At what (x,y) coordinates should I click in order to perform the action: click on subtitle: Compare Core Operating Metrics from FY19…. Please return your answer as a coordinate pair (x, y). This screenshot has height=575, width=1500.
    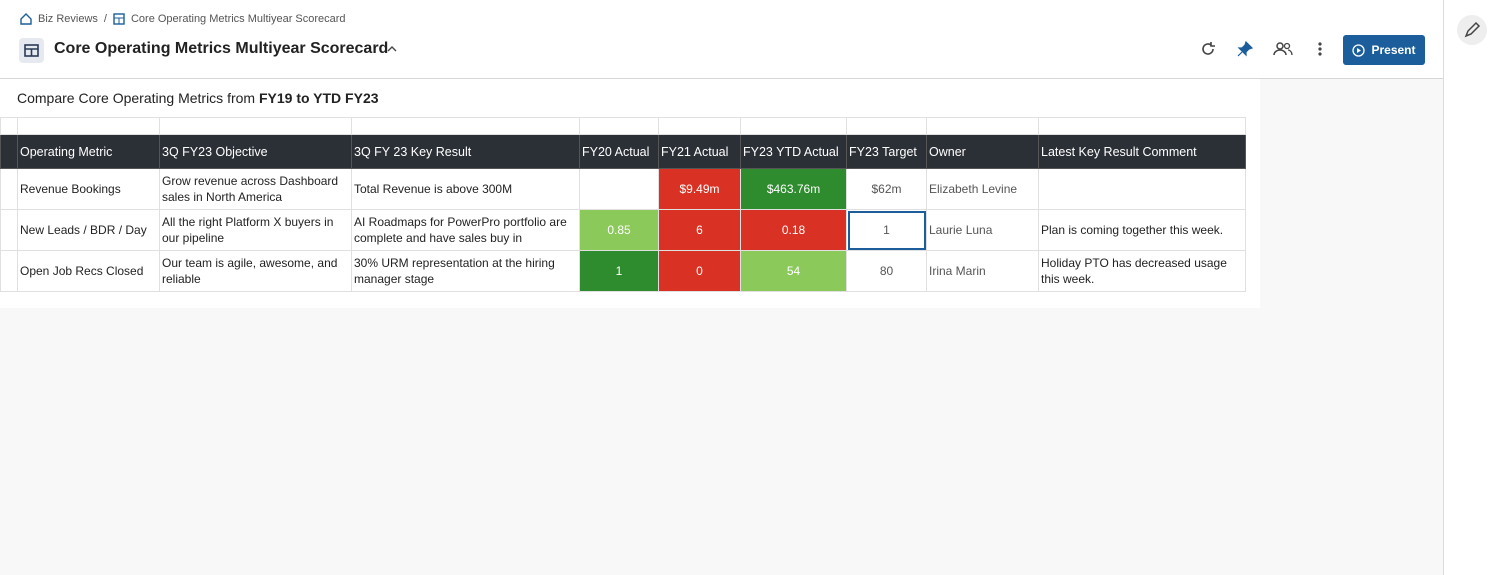
    Looking at the image, I should click on (198, 98).